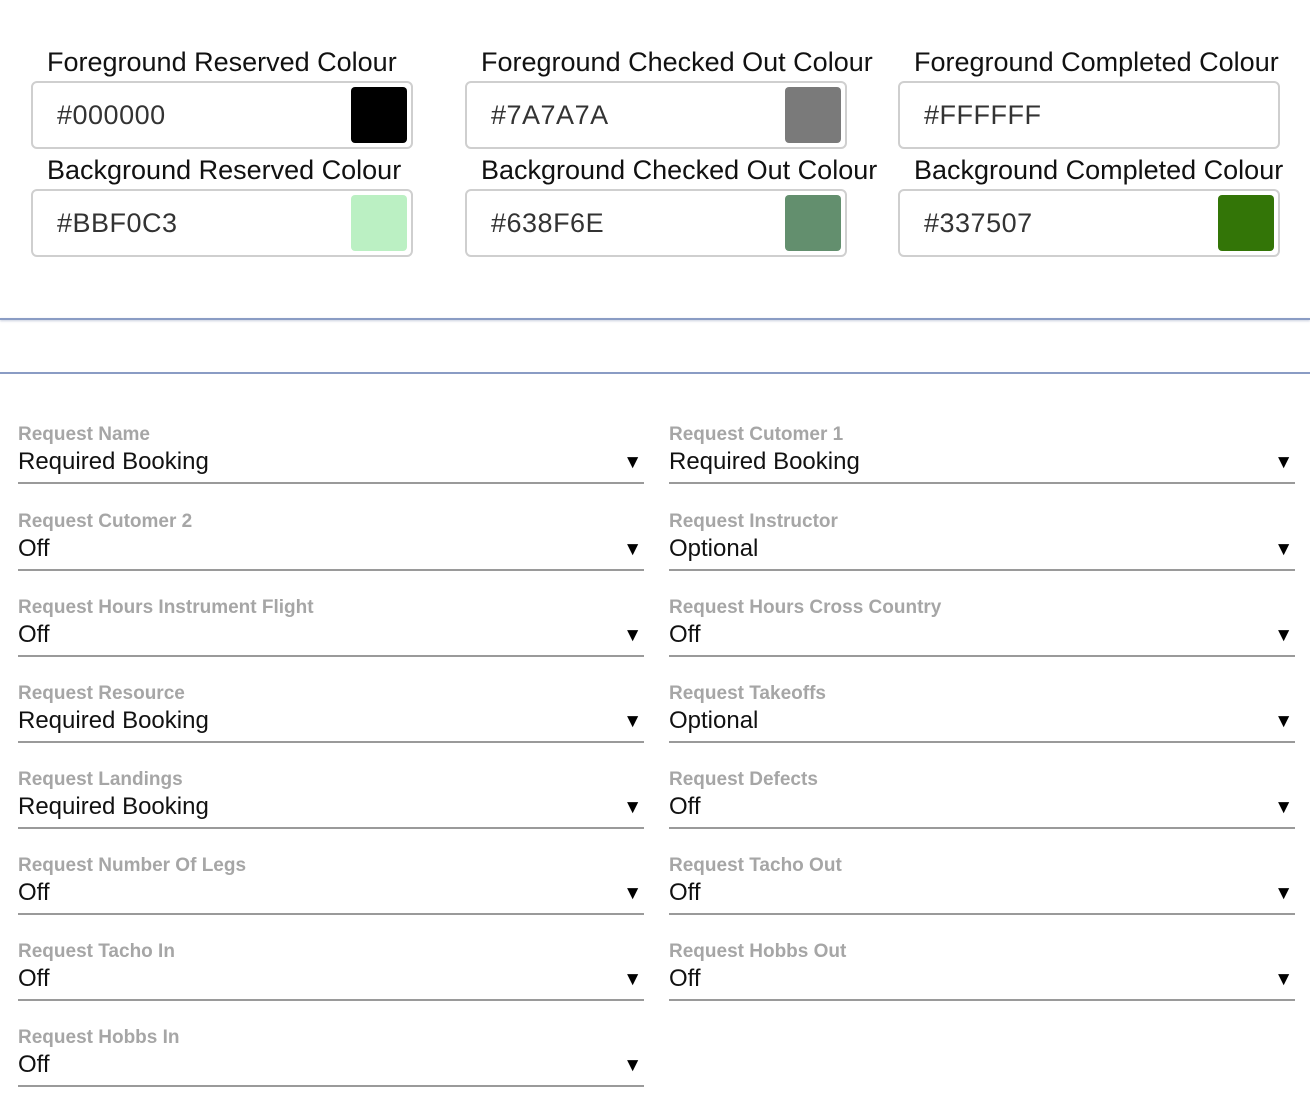  What do you see at coordinates (132, 866) in the screenshot?
I see `field-label: Request Number Of Legs` at bounding box center [132, 866].